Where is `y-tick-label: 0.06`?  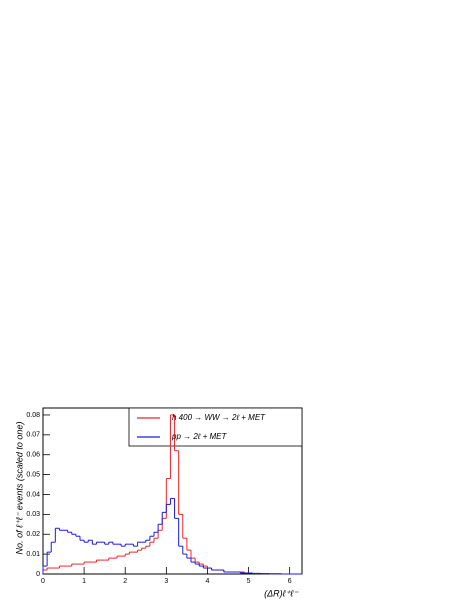
y-tick-label: 0.06 is located at coordinates (33, 455).